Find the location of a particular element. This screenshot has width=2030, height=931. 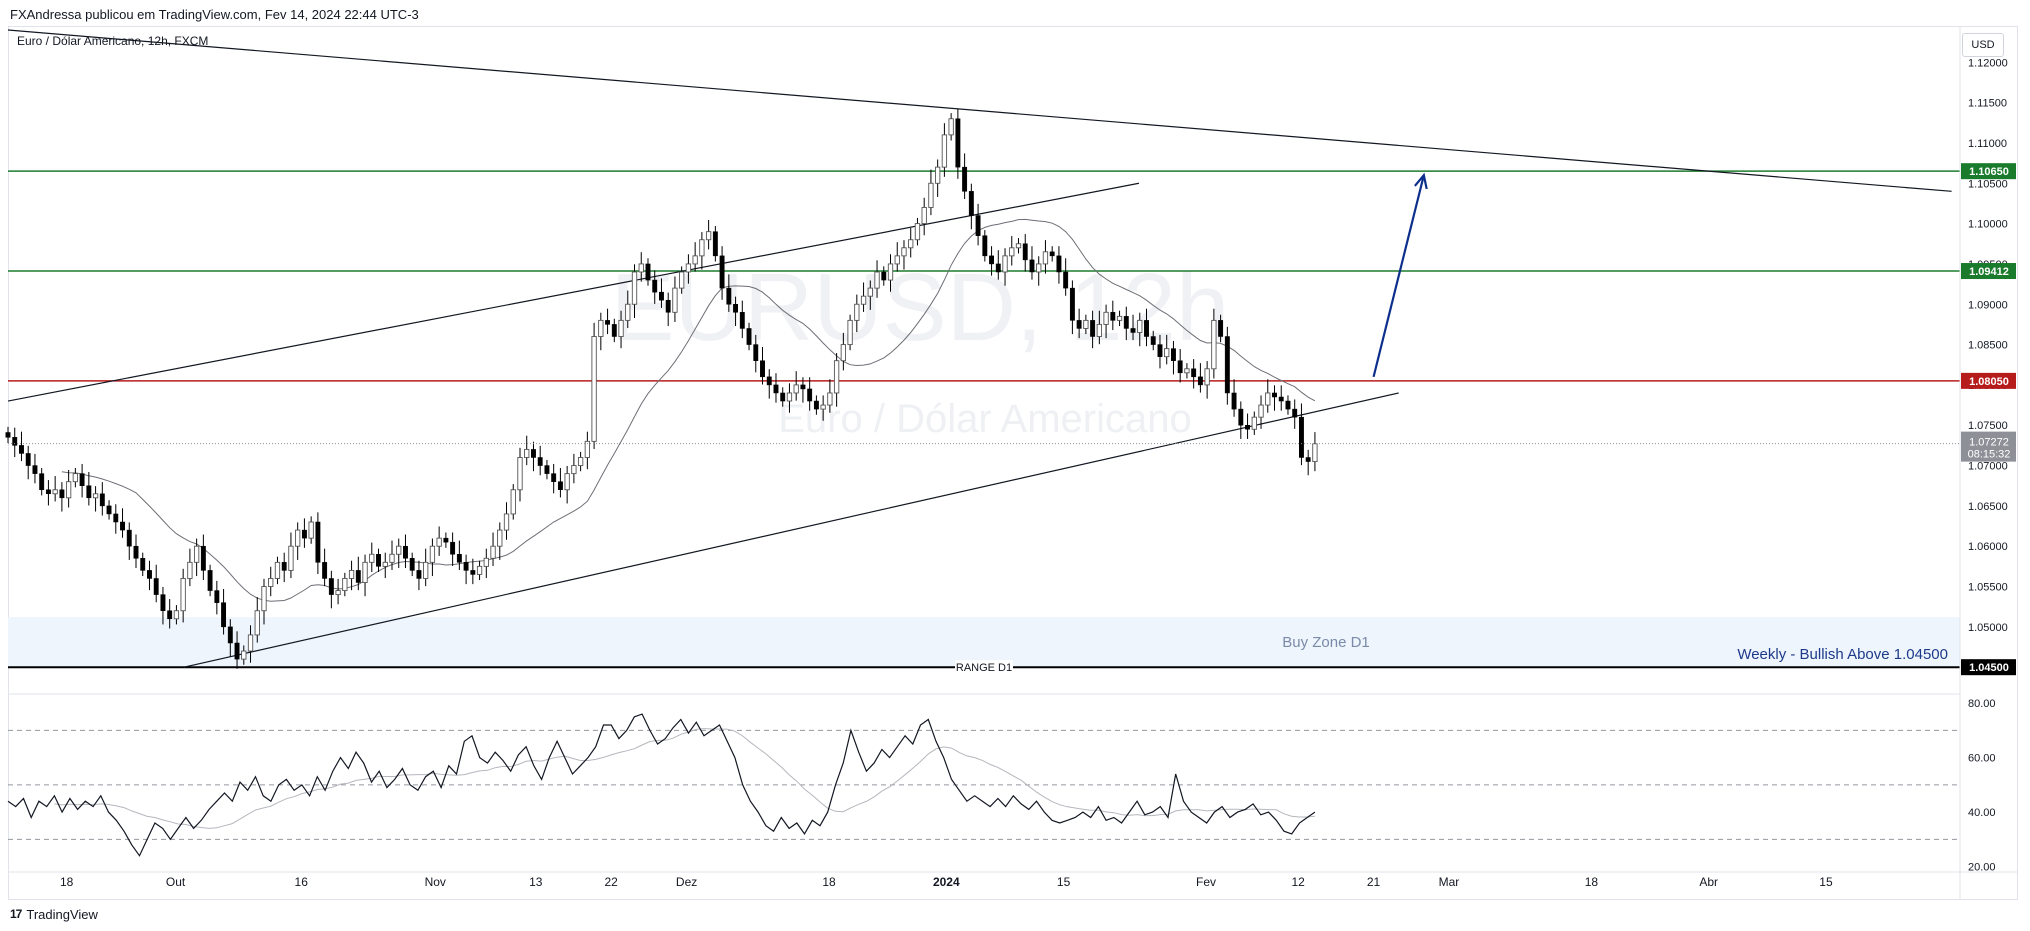

time-tick-label: Fev is located at coordinates (1206, 882).